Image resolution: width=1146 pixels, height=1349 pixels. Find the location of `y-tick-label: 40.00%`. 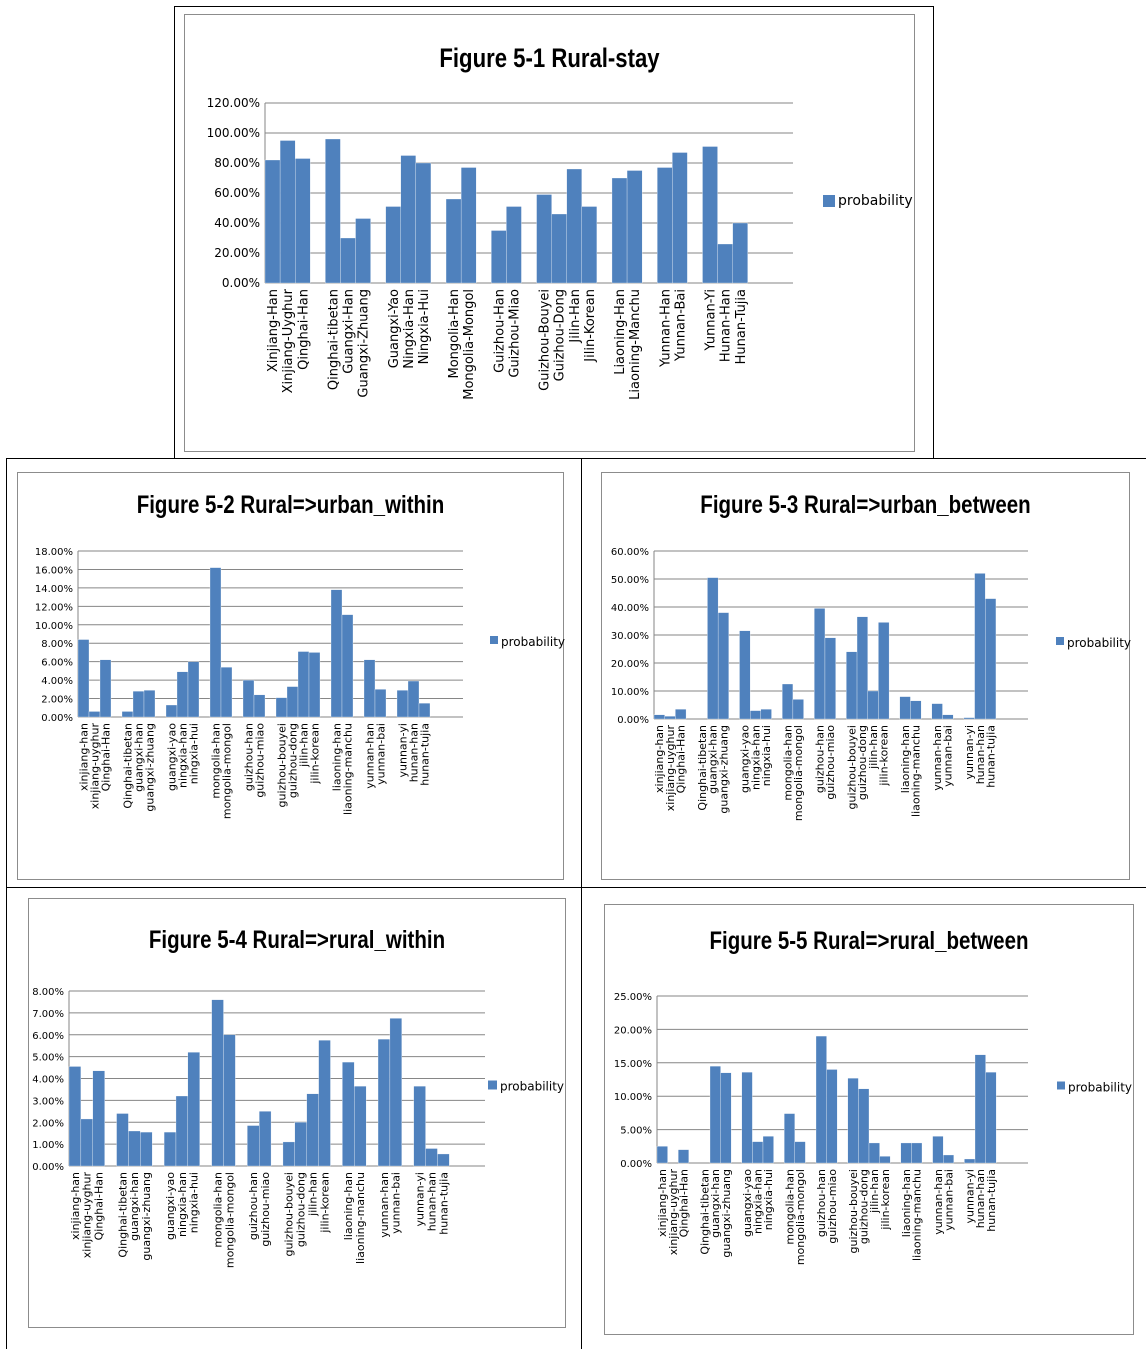

y-tick-label: 40.00% is located at coordinates (237, 223).